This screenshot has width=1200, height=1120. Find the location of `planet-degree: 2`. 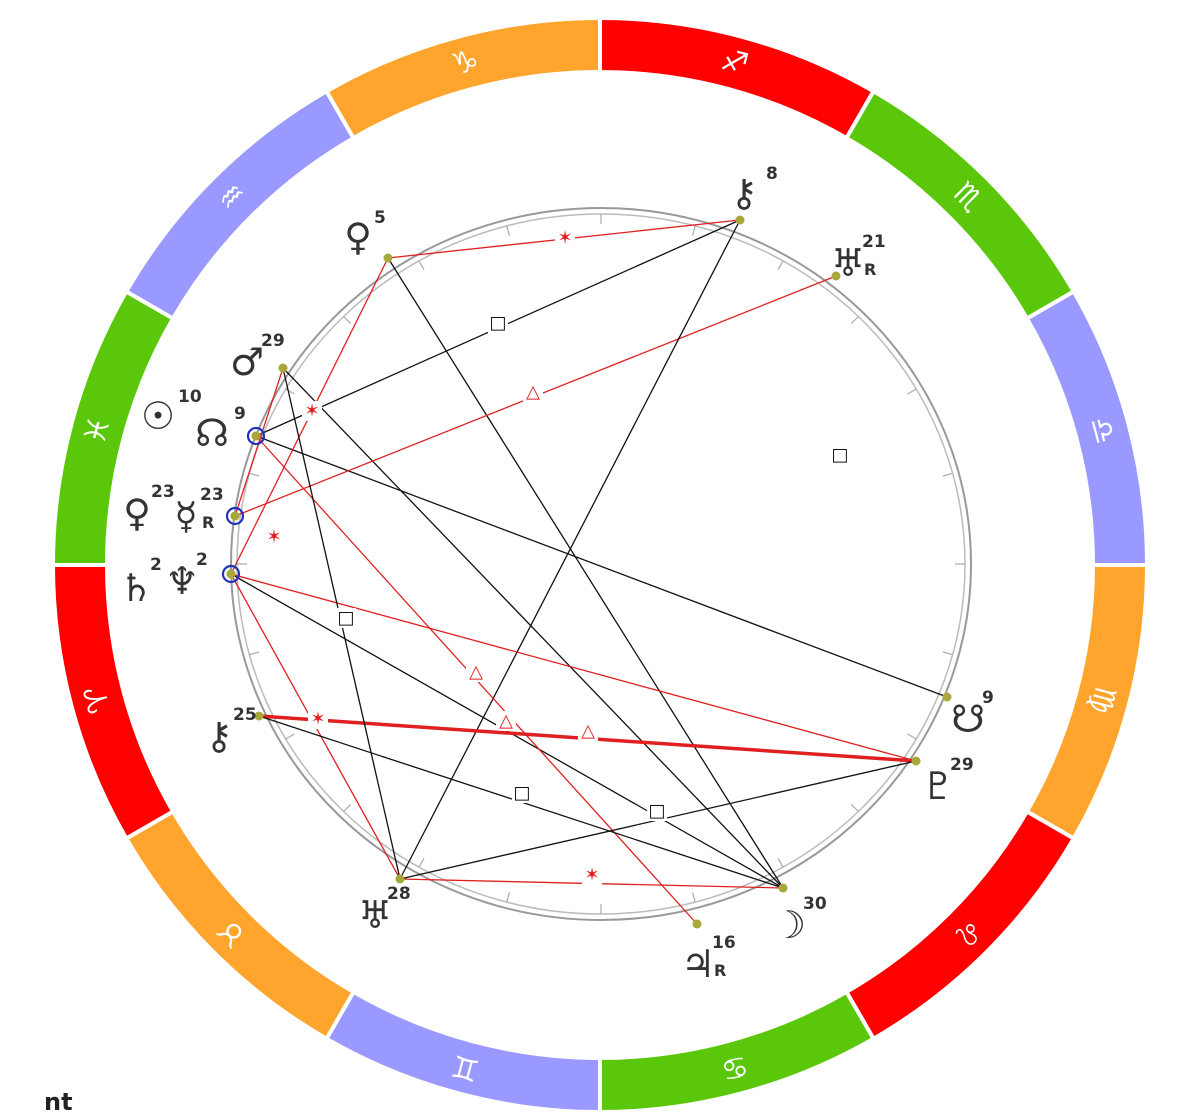

planet-degree: 2 is located at coordinates (202, 560).